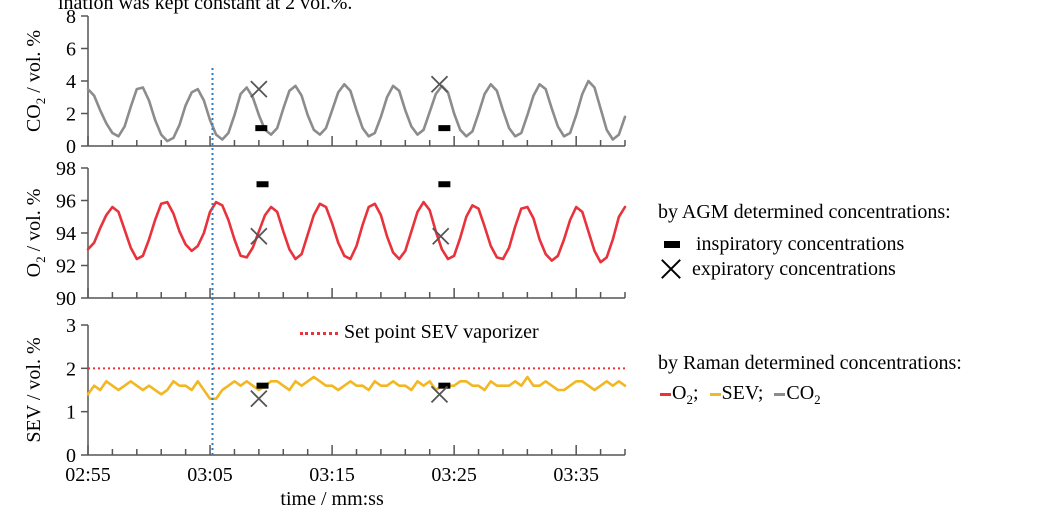 This screenshot has width=1061, height=517. Describe the element at coordinates (576, 475) in the screenshot. I see `xtick-label: 03:35` at that location.